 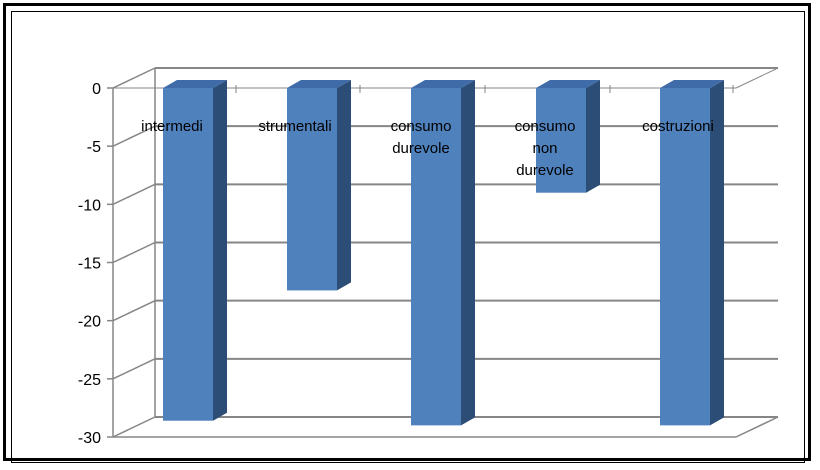 I want to click on y-tick-label: -10, so click(x=89, y=205).